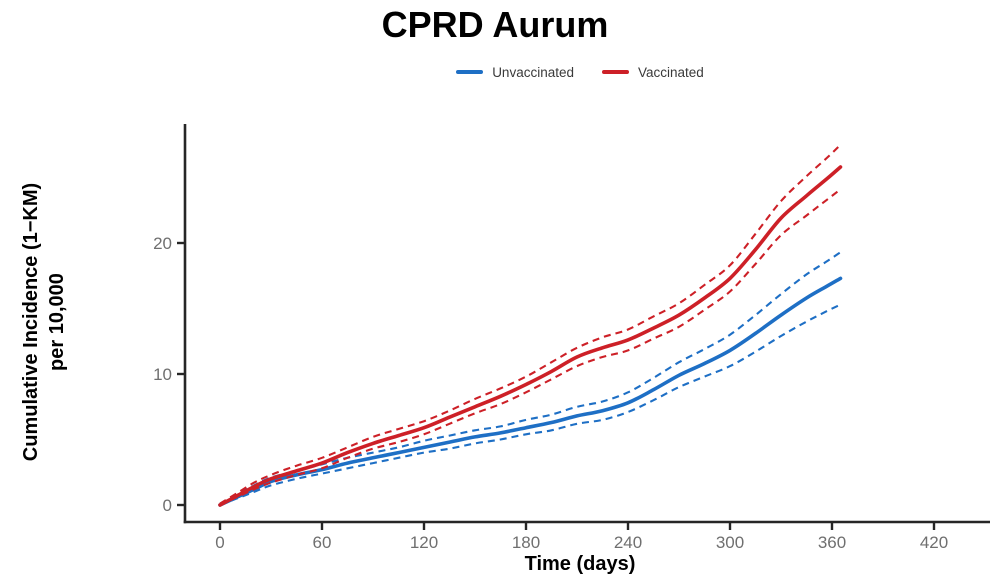  I want to click on x-tick-label: 60, so click(322, 542).